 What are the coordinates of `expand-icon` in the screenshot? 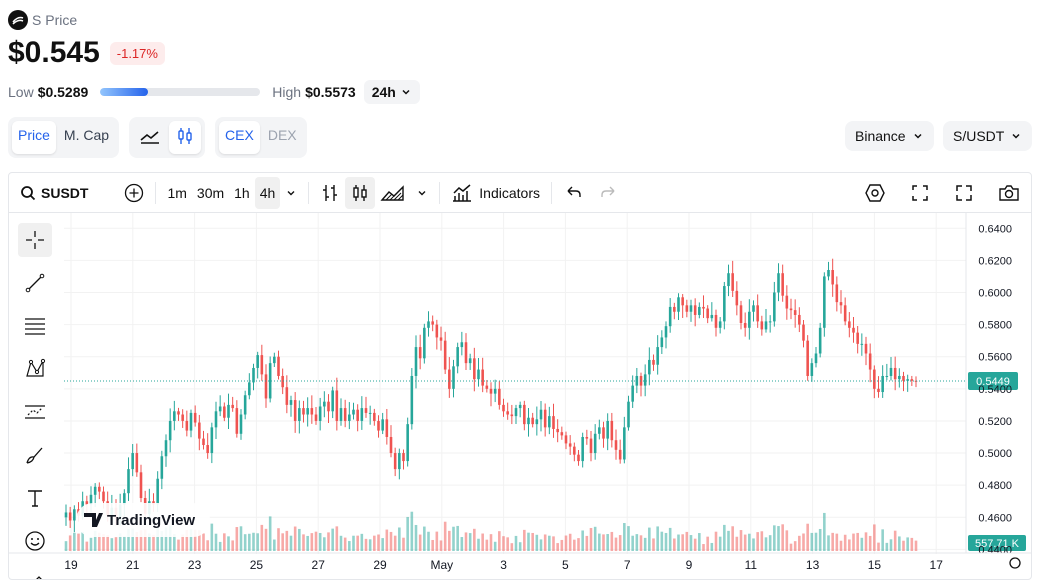 It's located at (964, 192).